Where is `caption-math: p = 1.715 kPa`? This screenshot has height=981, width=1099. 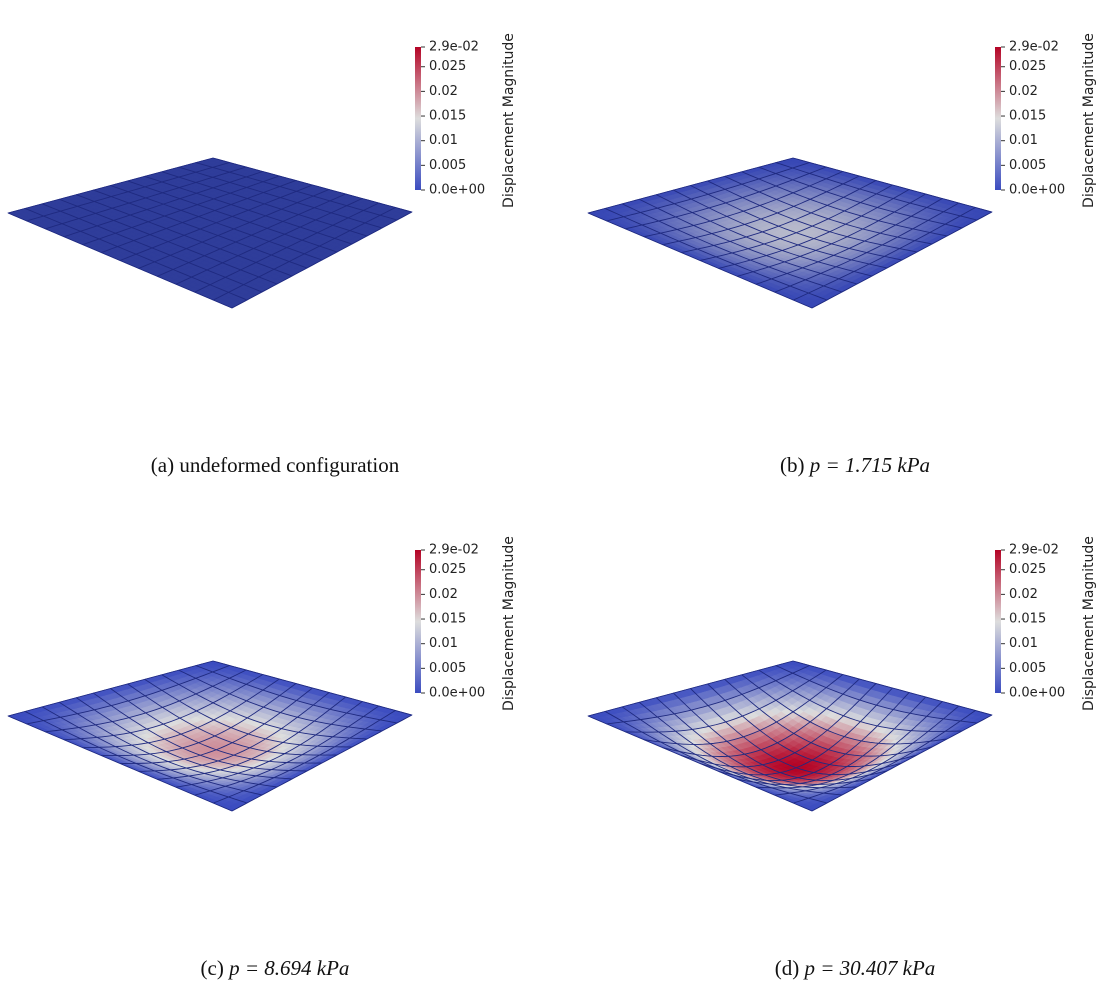
caption-math: p = 1.715 kPa is located at coordinates (869, 465).